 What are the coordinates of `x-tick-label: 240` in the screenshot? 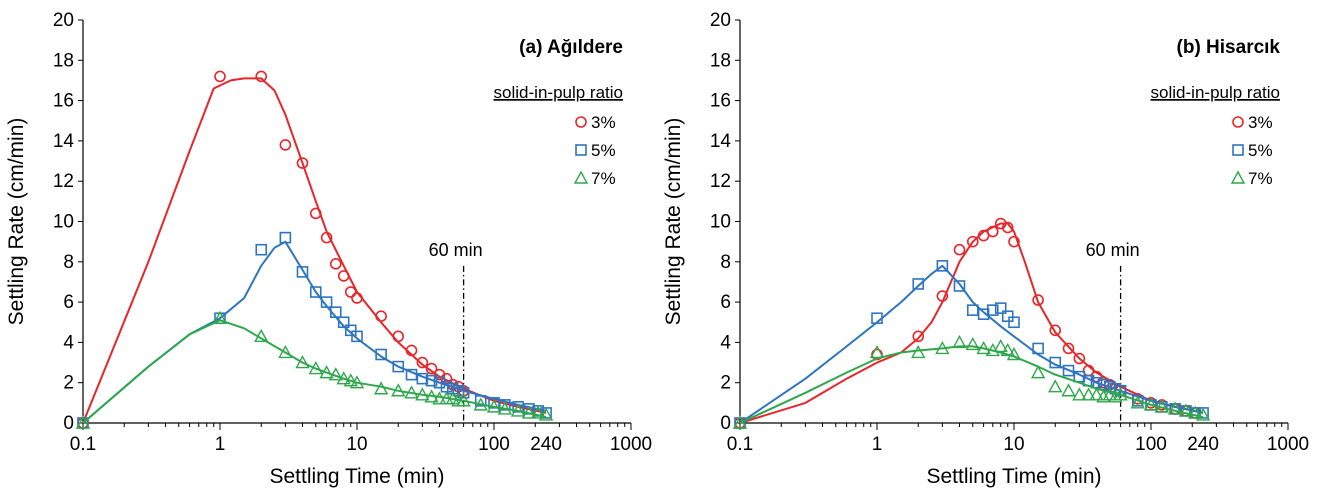 It's located at (546, 444).